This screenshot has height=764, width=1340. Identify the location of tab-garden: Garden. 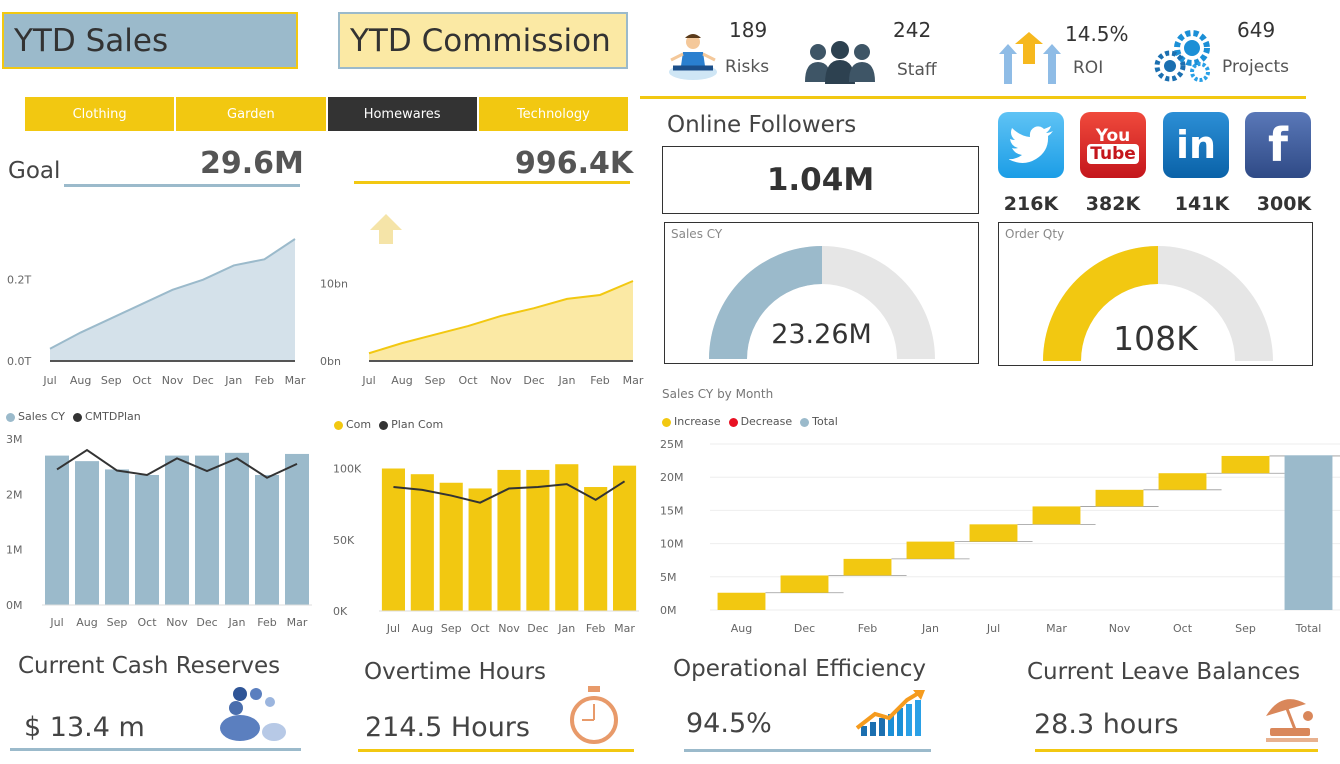
(251, 114).